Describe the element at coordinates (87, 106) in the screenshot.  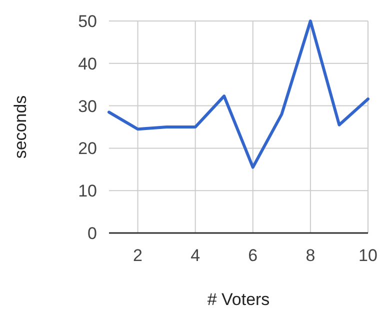
I see `y-tick-label: 30` at that location.